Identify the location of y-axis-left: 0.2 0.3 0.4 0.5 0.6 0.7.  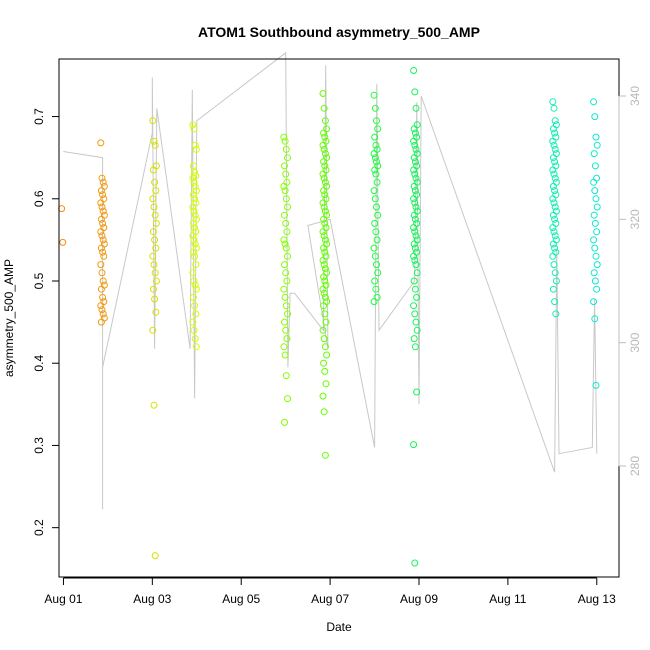
(46, 322).